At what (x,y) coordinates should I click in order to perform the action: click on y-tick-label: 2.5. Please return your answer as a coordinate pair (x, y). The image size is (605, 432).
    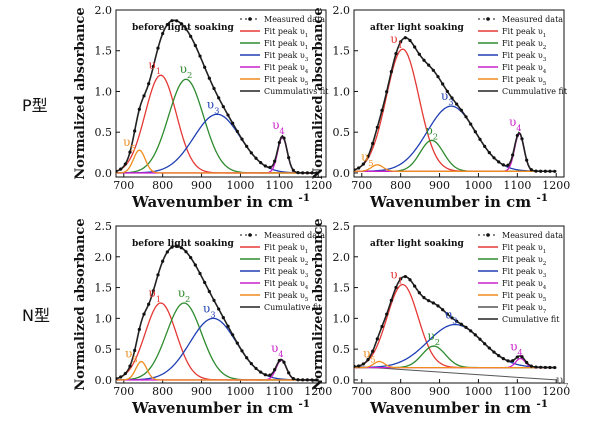
    Looking at the image, I should click on (104, 226).